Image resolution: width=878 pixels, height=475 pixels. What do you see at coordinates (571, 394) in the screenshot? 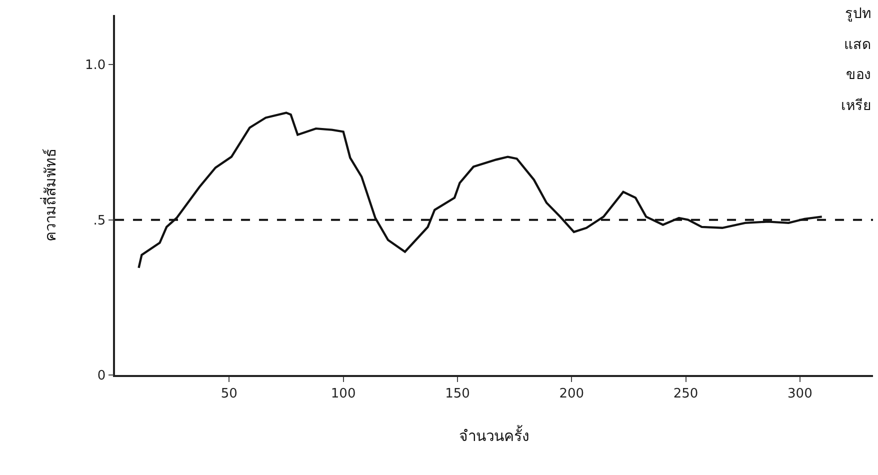
I see `x-tick-label: 200` at bounding box center [571, 394].